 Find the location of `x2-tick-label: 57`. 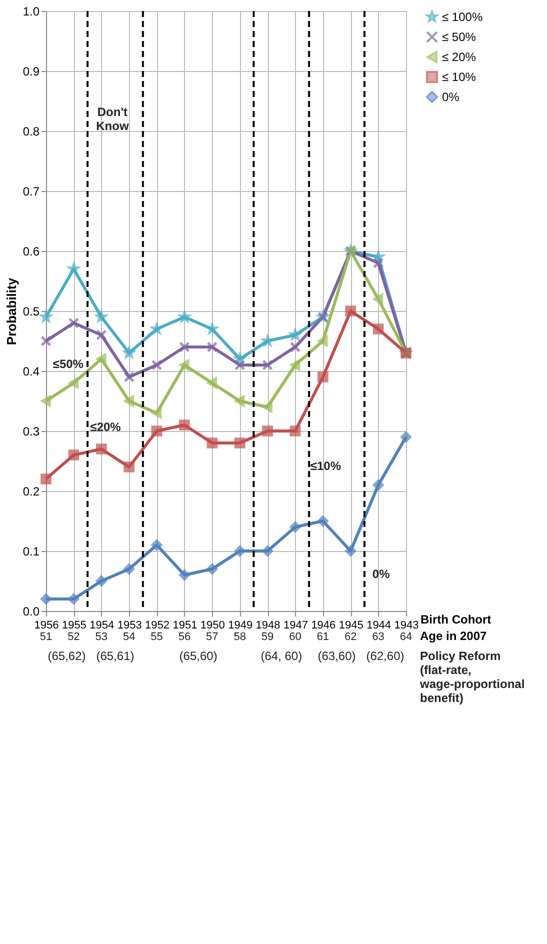

x2-tick-label: 57 is located at coordinates (212, 637).